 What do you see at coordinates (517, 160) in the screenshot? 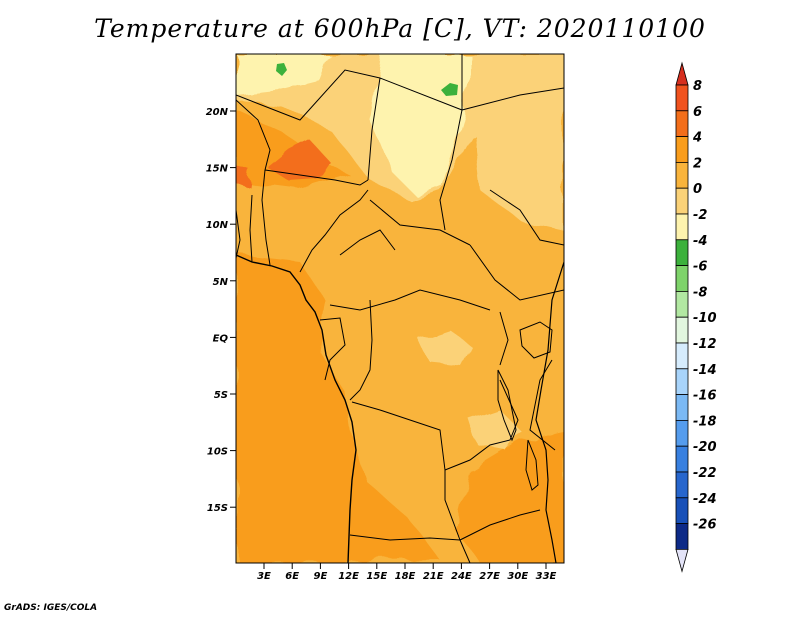
I see `cool-field-east` at bounding box center [517, 160].